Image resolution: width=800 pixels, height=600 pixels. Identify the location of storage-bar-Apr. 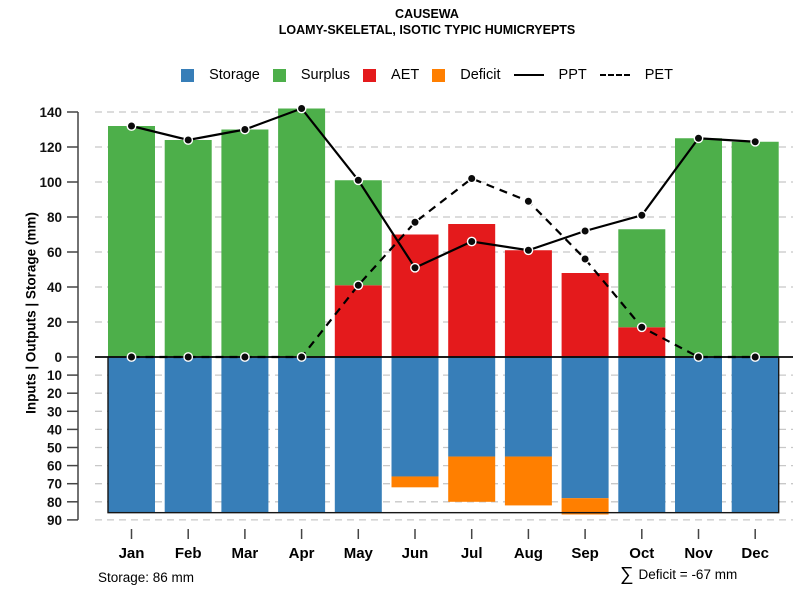
(302, 435).